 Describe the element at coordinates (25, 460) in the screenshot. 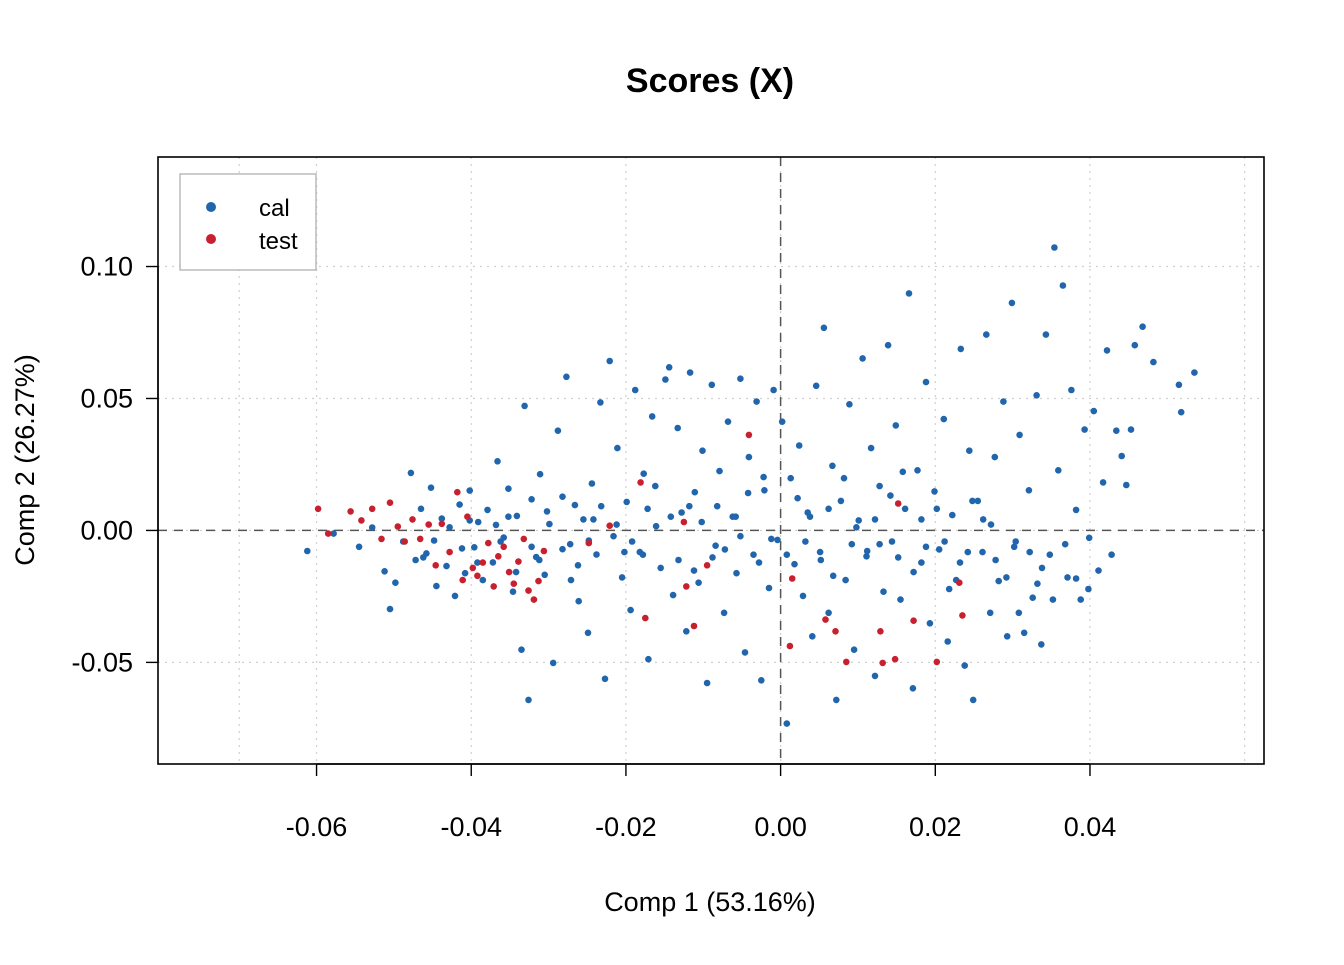

I see `y-axis-label: Comp 2 (26.27%)` at that location.